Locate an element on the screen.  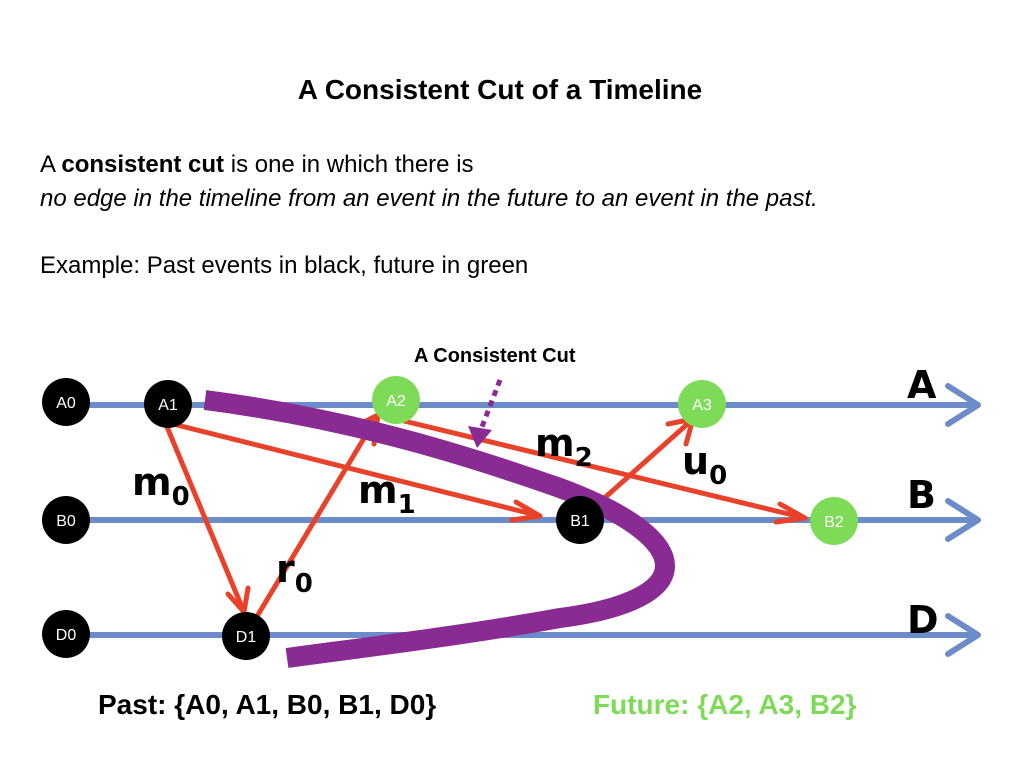
timeline-A-arrowhead is located at coordinates (963, 405).